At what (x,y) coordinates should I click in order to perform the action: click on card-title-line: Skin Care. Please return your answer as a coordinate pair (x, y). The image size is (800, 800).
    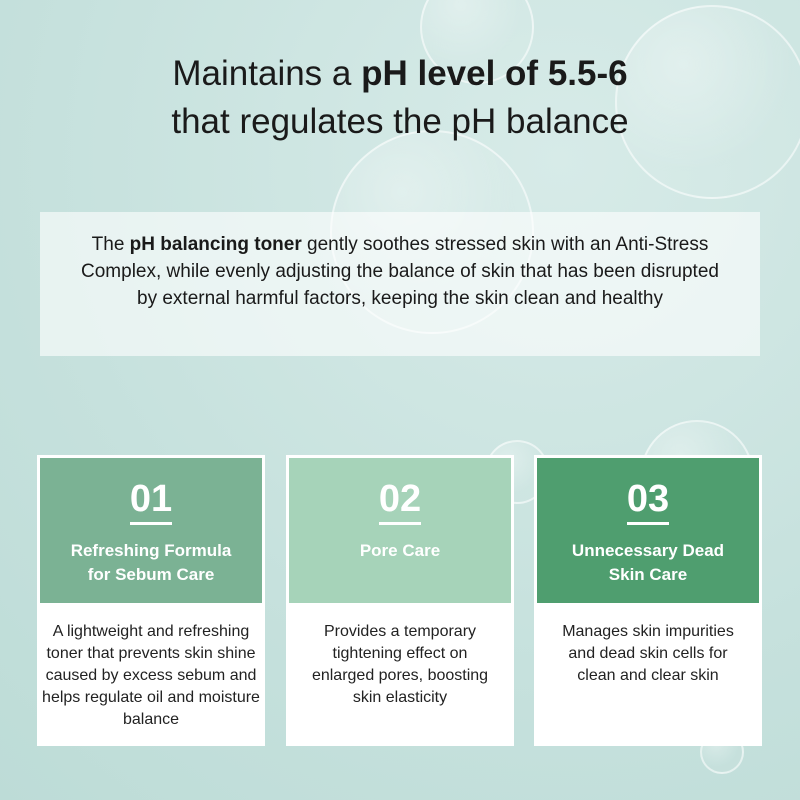
    Looking at the image, I should click on (648, 574).